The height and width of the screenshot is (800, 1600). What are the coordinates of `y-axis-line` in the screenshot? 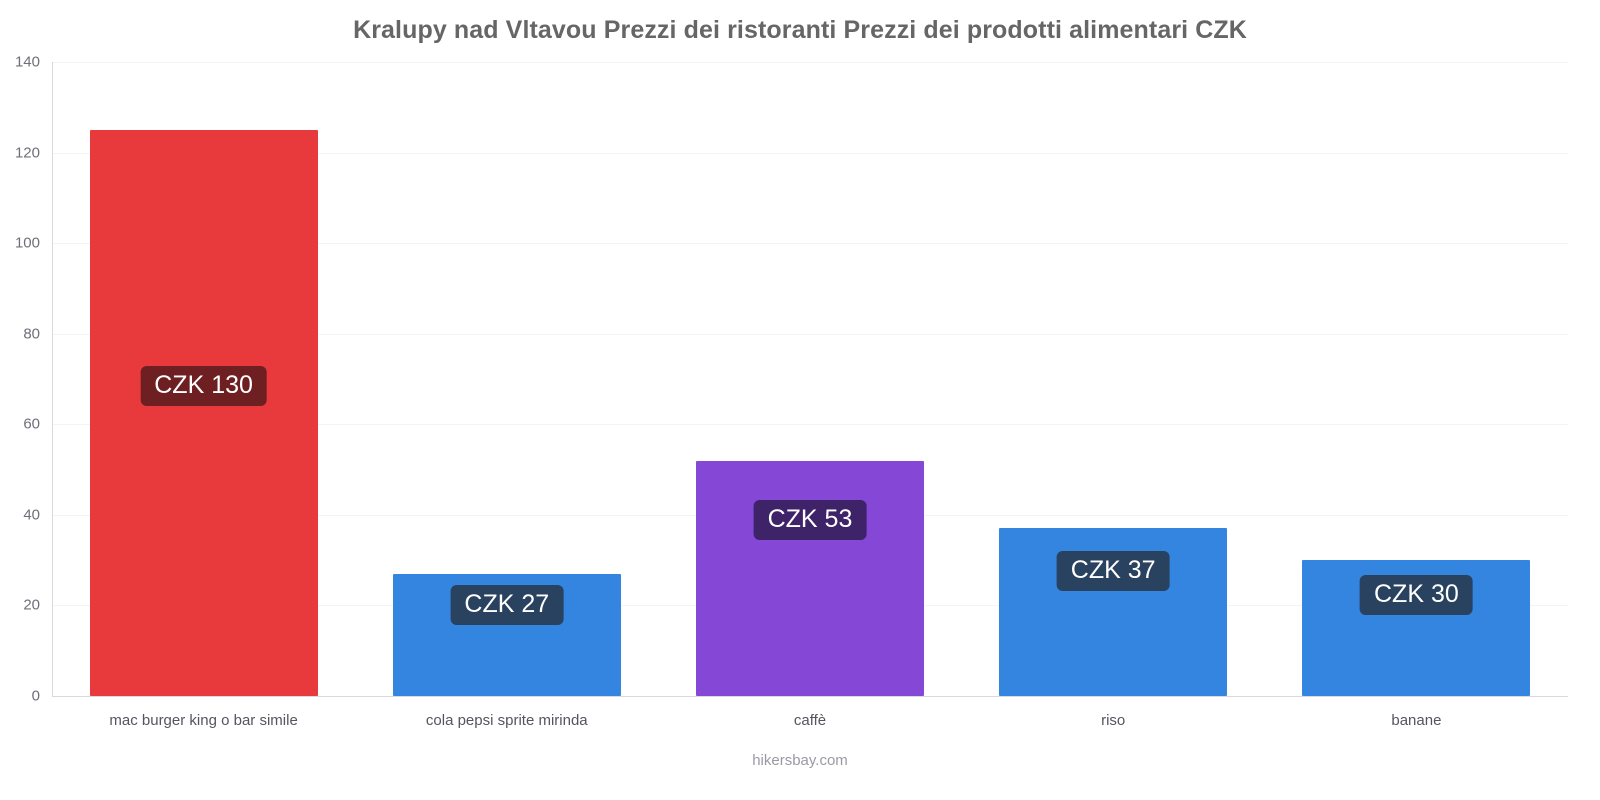 It's located at (52, 379).